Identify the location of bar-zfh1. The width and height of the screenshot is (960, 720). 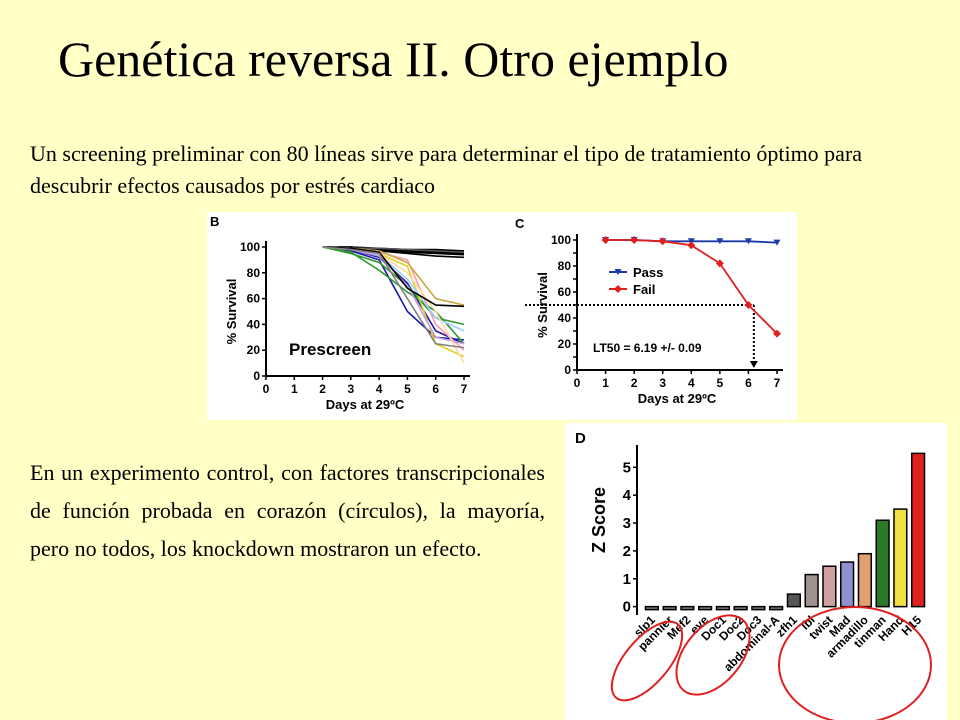
(794, 600).